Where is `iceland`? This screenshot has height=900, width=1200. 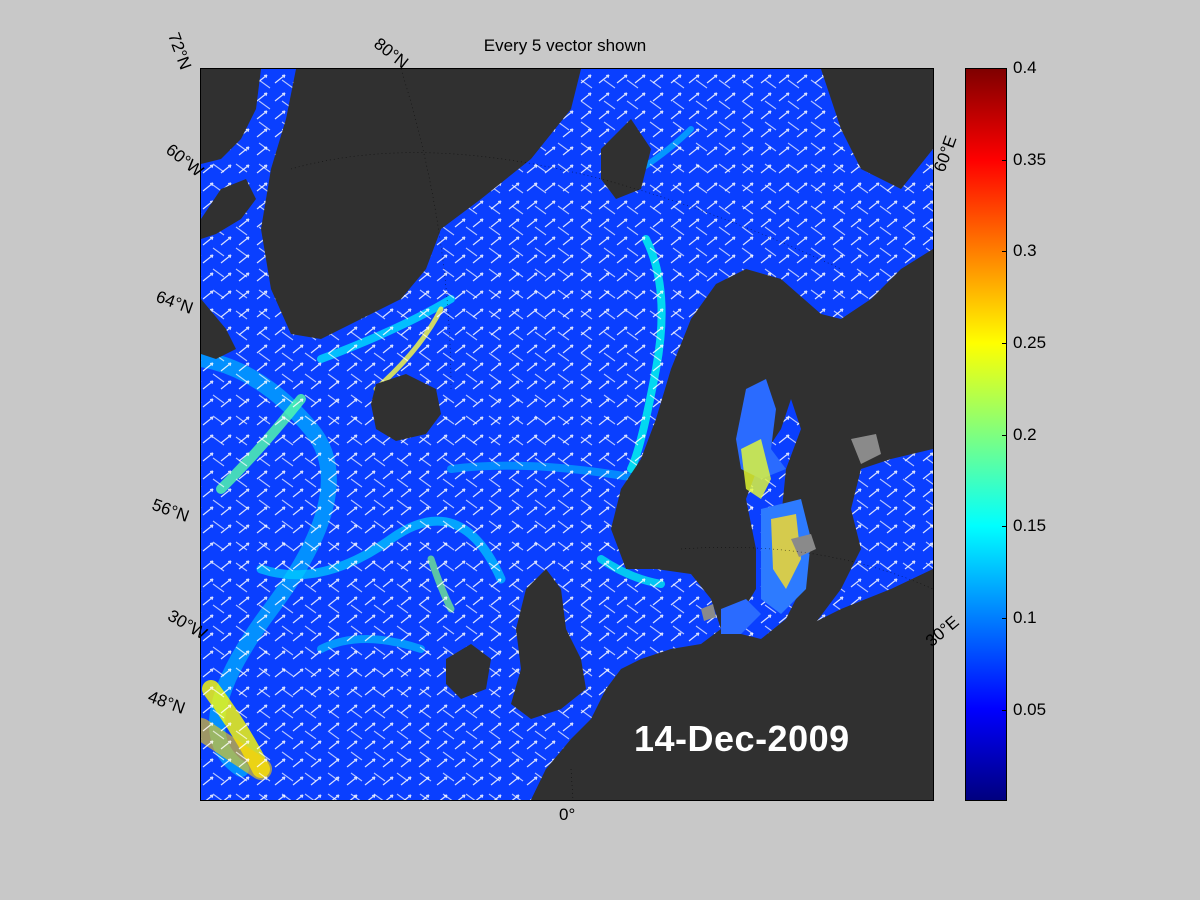
iceland is located at coordinates (406, 407).